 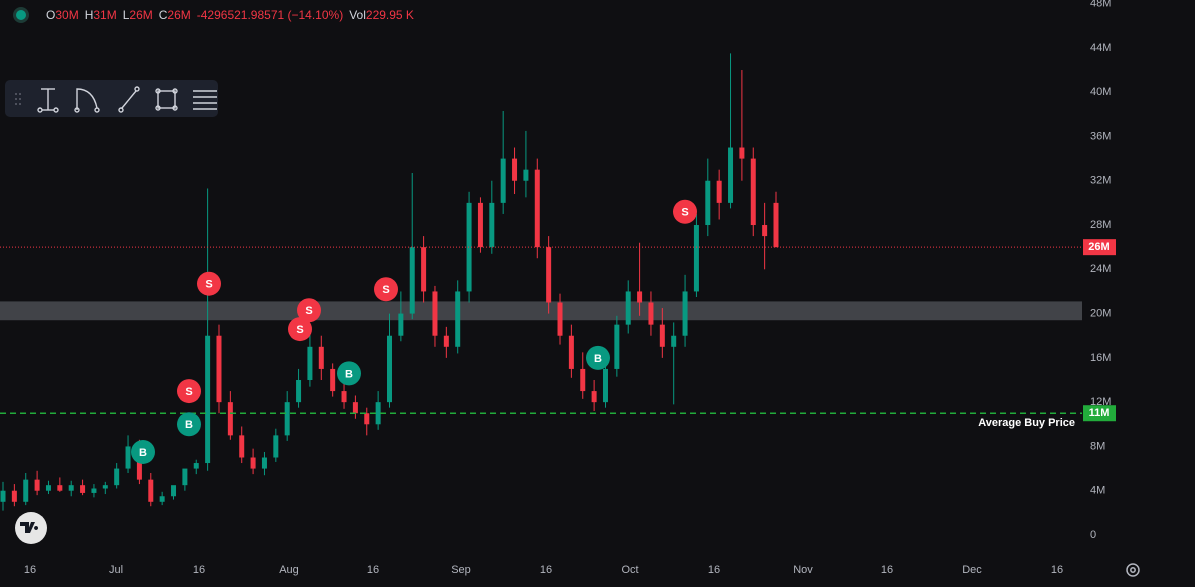 What do you see at coordinates (1097, 446) in the screenshot?
I see `y-tick-label: 8M` at bounding box center [1097, 446].